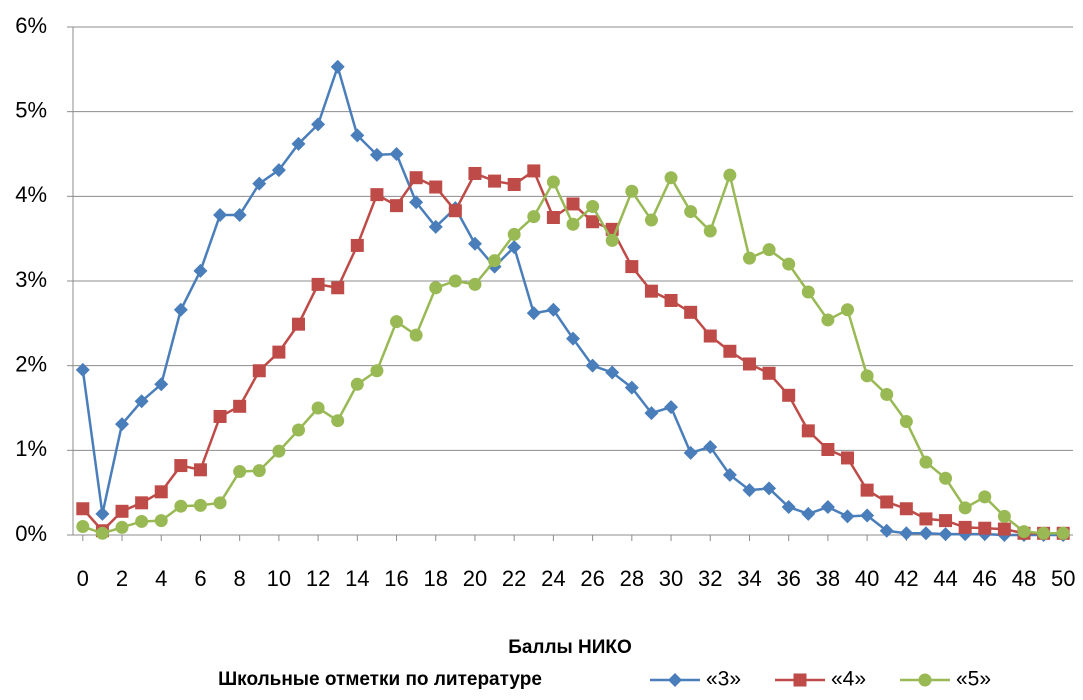 The image size is (1083, 700). I want to click on legend-label: «4», so click(848, 679).